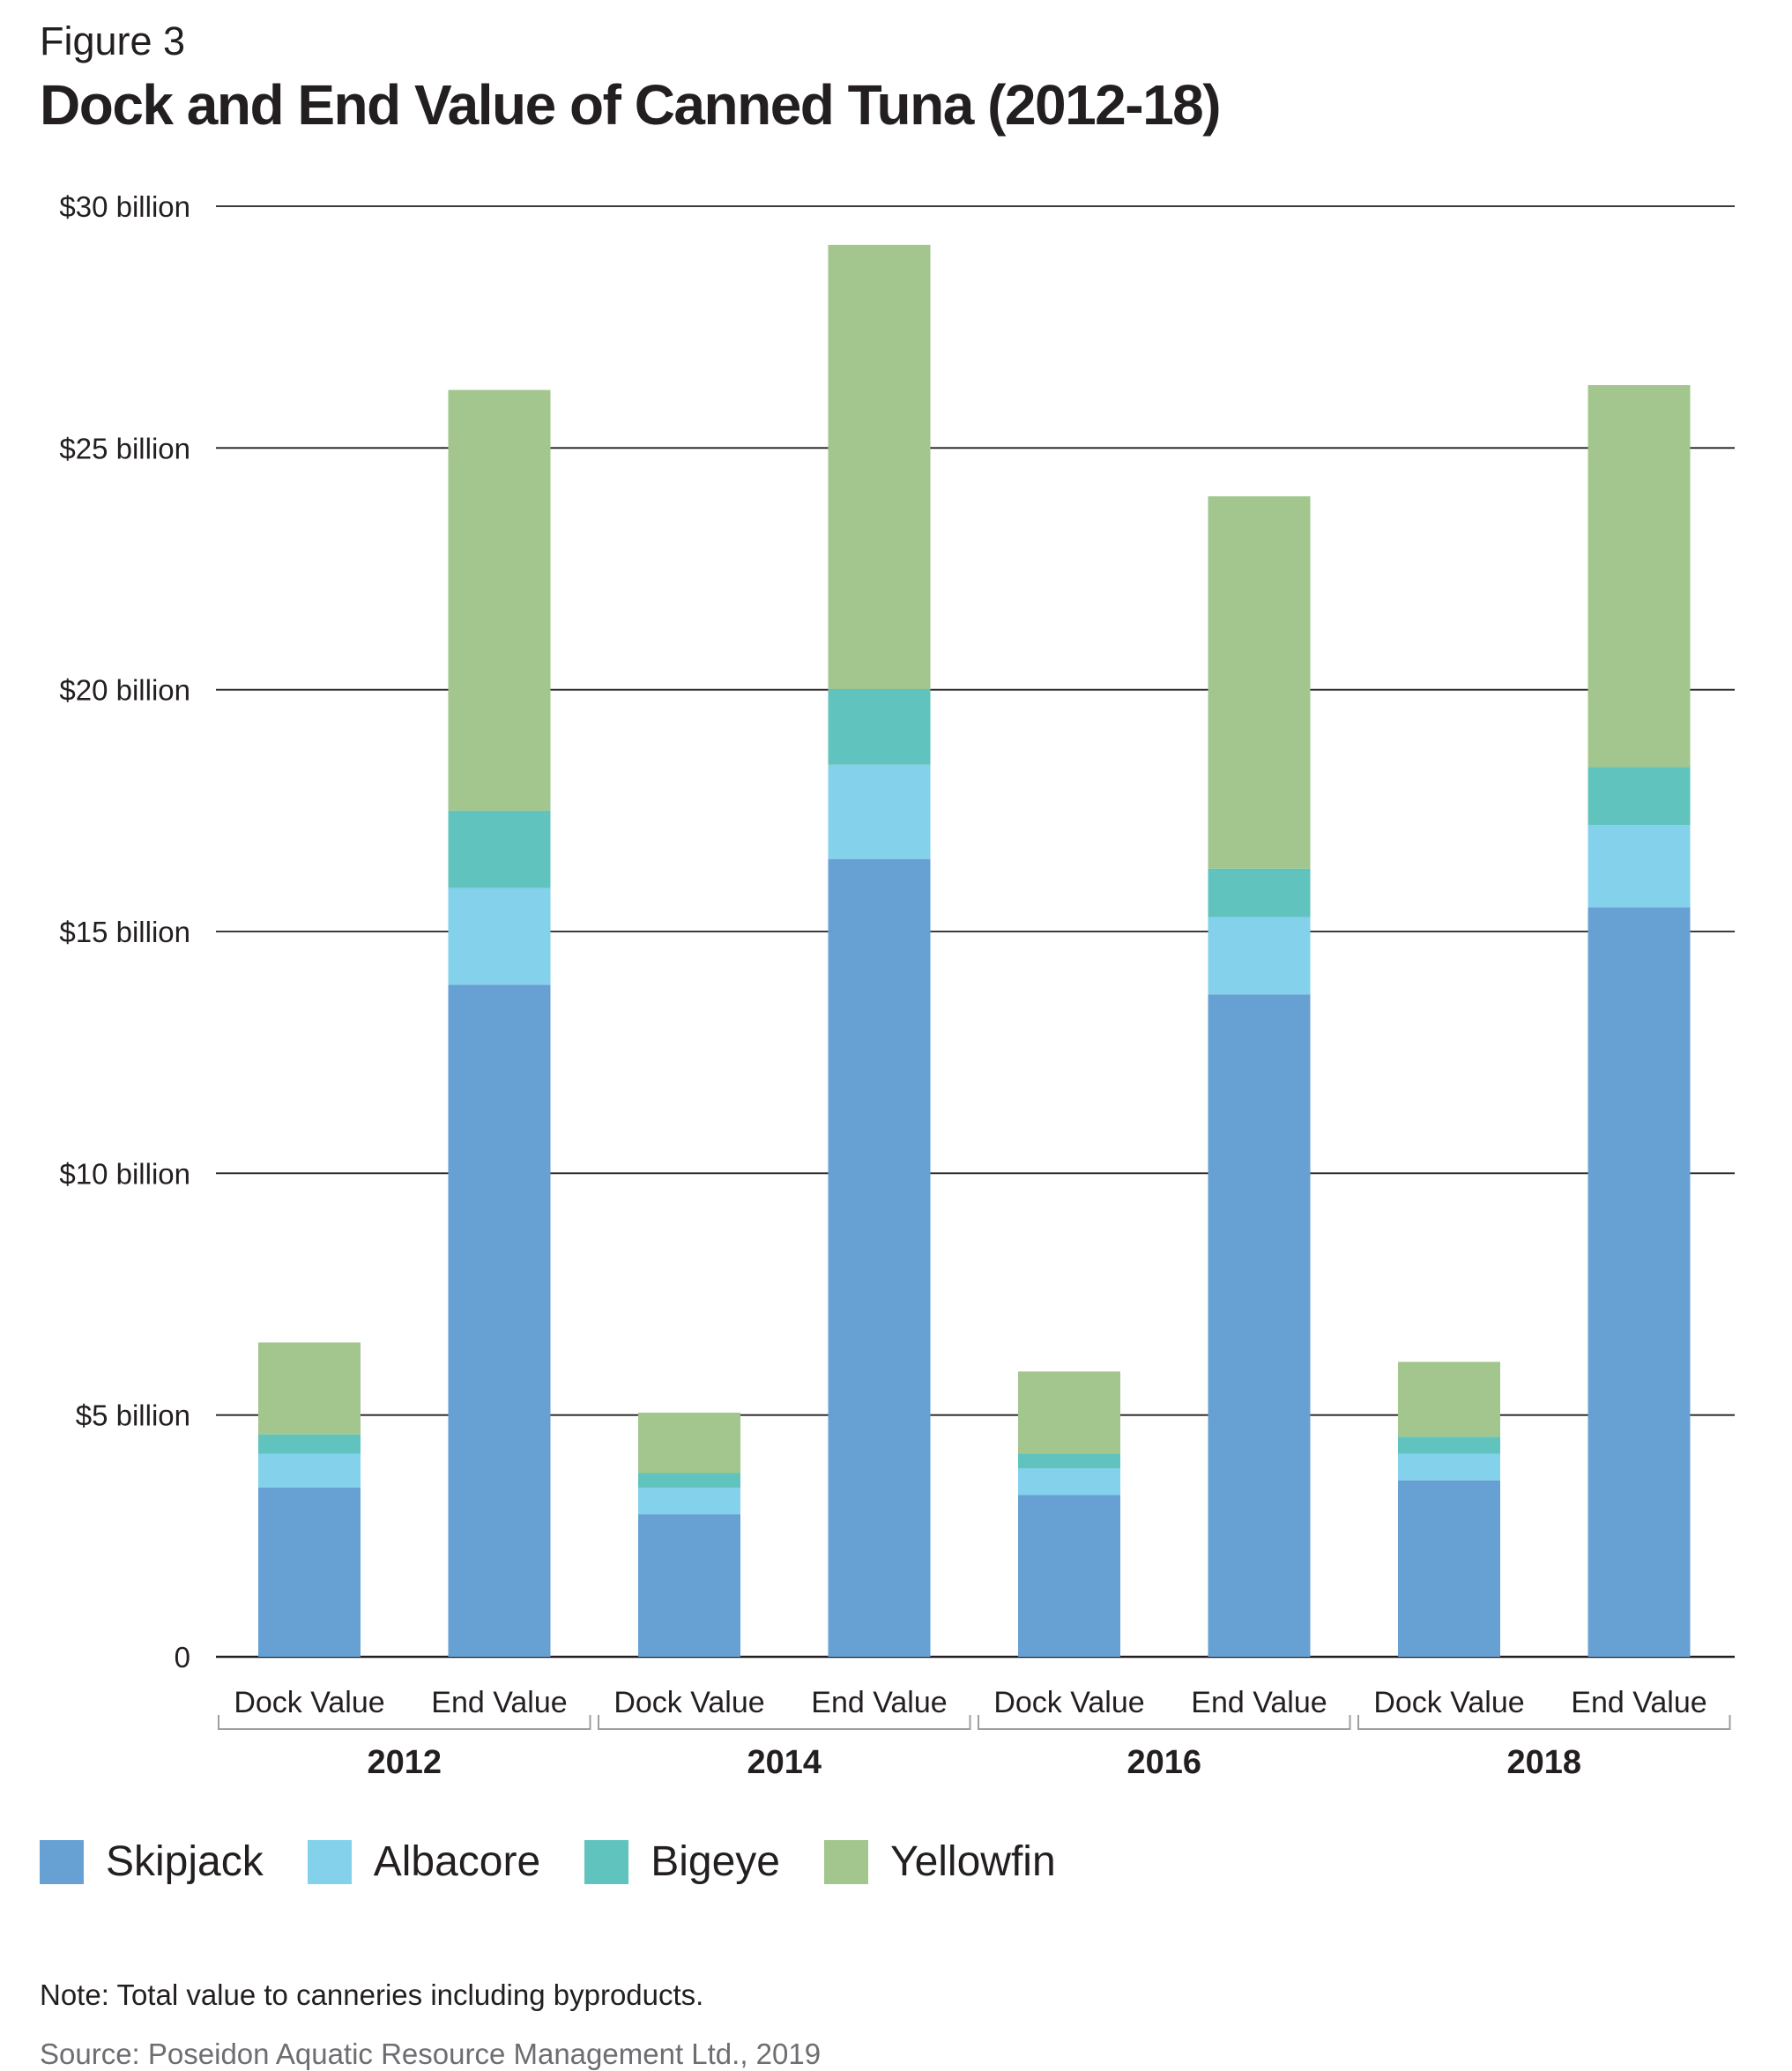  I want to click on legend-label-skipjack: Skipjack, so click(185, 1861).